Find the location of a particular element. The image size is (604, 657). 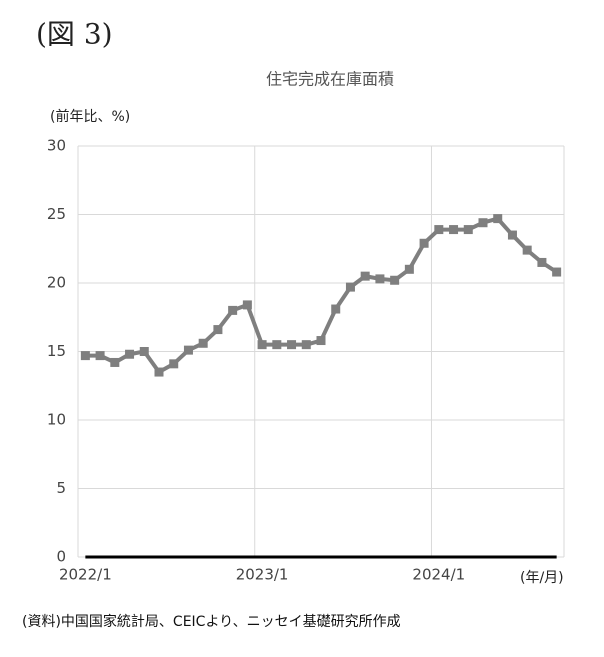

y-tick-label: 20 is located at coordinates (56, 283).